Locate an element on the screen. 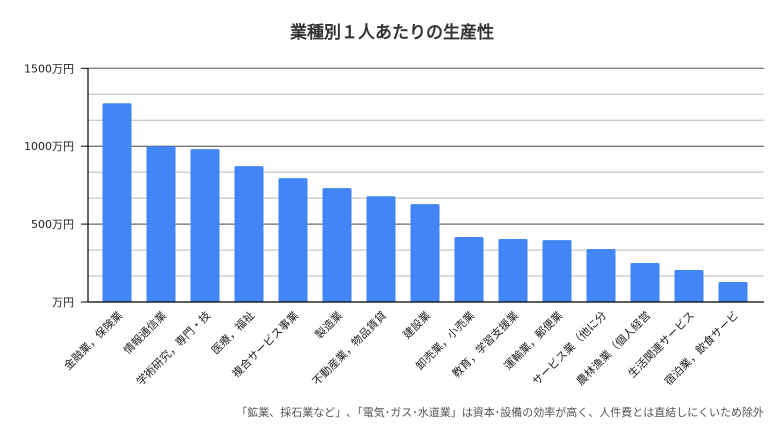 The width and height of the screenshot is (784, 446). x-tick-label: 製造業 is located at coordinates (328, 324).